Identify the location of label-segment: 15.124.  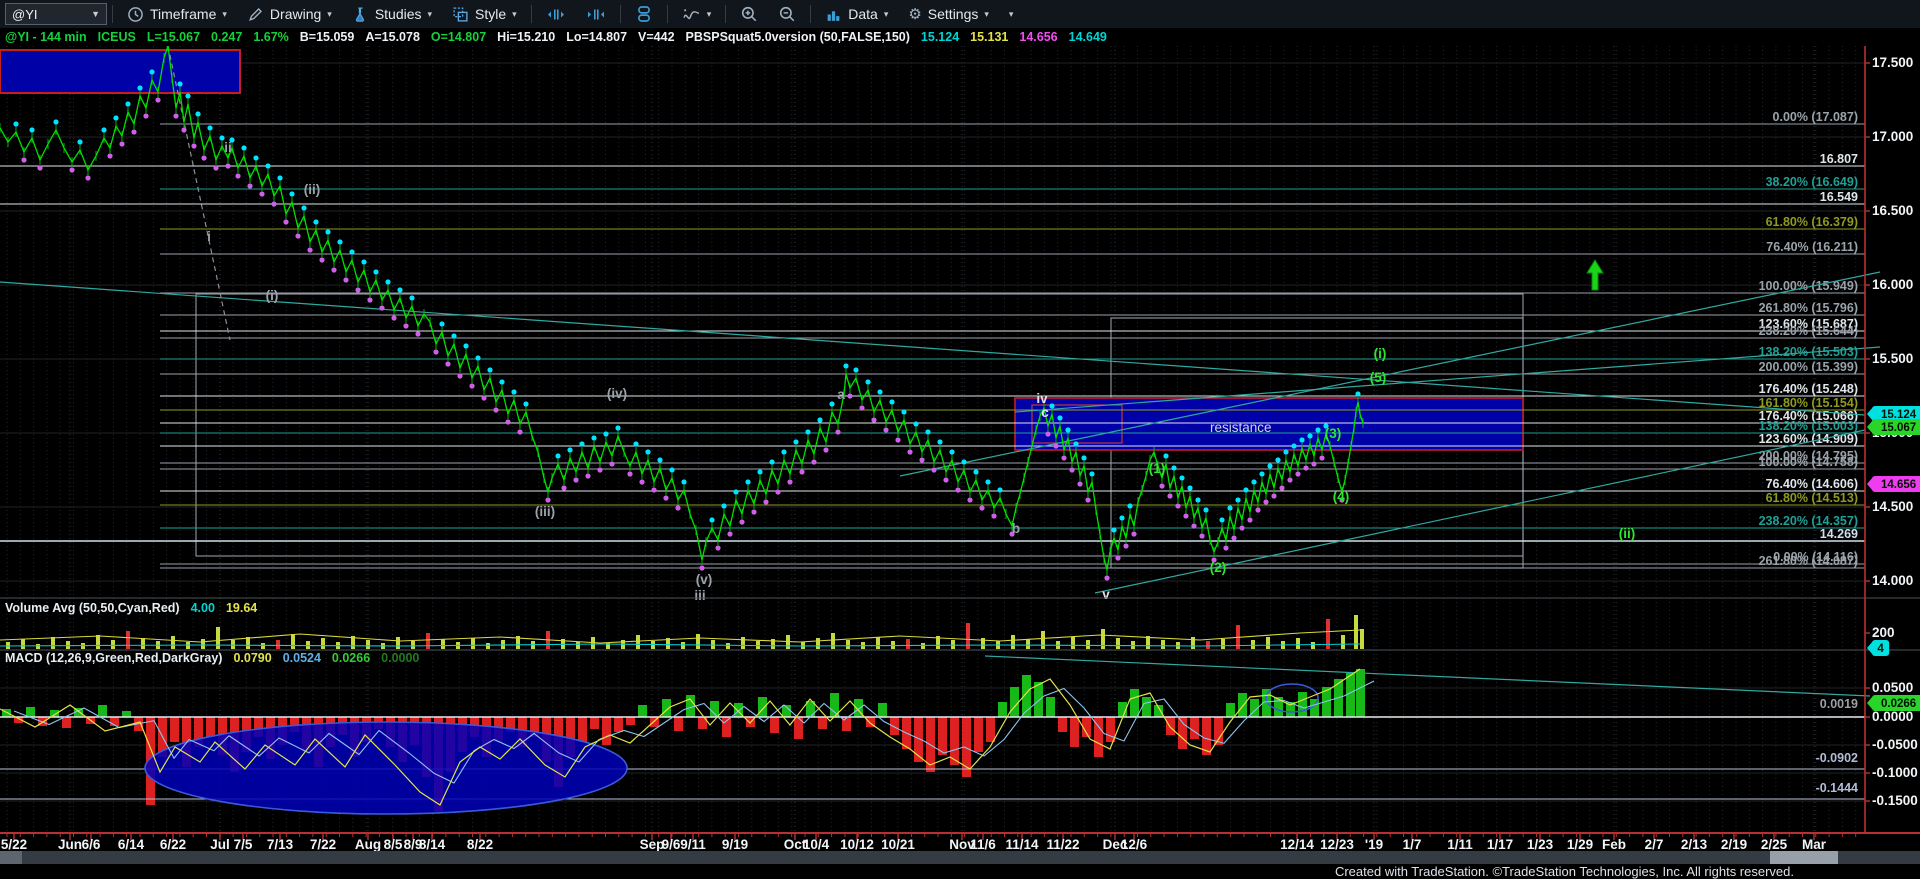
(940, 37).